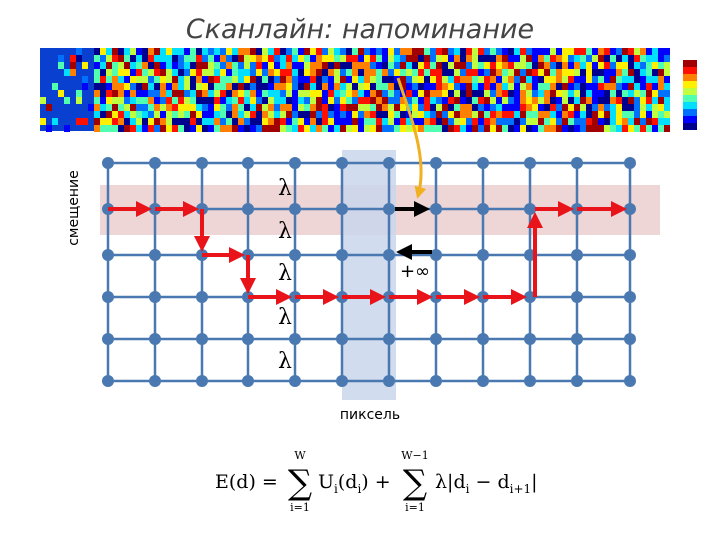  Describe the element at coordinates (450, 482) in the screenshot. I see `t: λ|d` at that location.